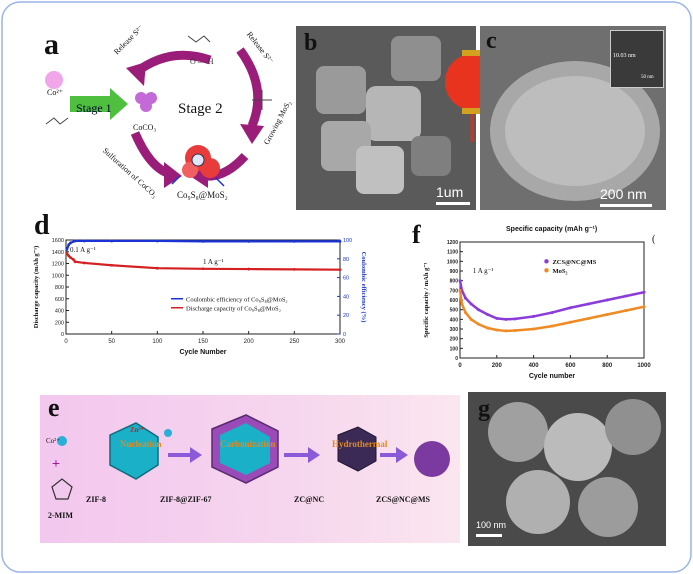 This screenshot has width=693, height=574. What do you see at coordinates (203, 342) in the screenshot?
I see `x-tick-label: 150` at bounding box center [203, 342].